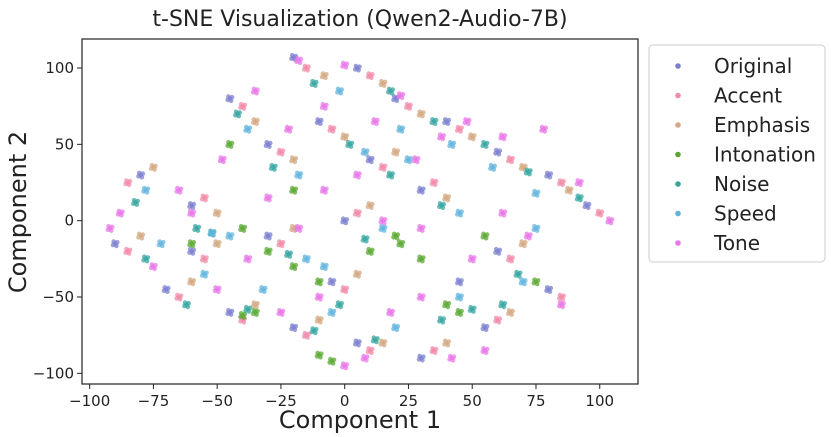  What do you see at coordinates (57, 220) in the screenshot?
I see `y-axis-ticks: −100 −50 0 50 100` at bounding box center [57, 220].